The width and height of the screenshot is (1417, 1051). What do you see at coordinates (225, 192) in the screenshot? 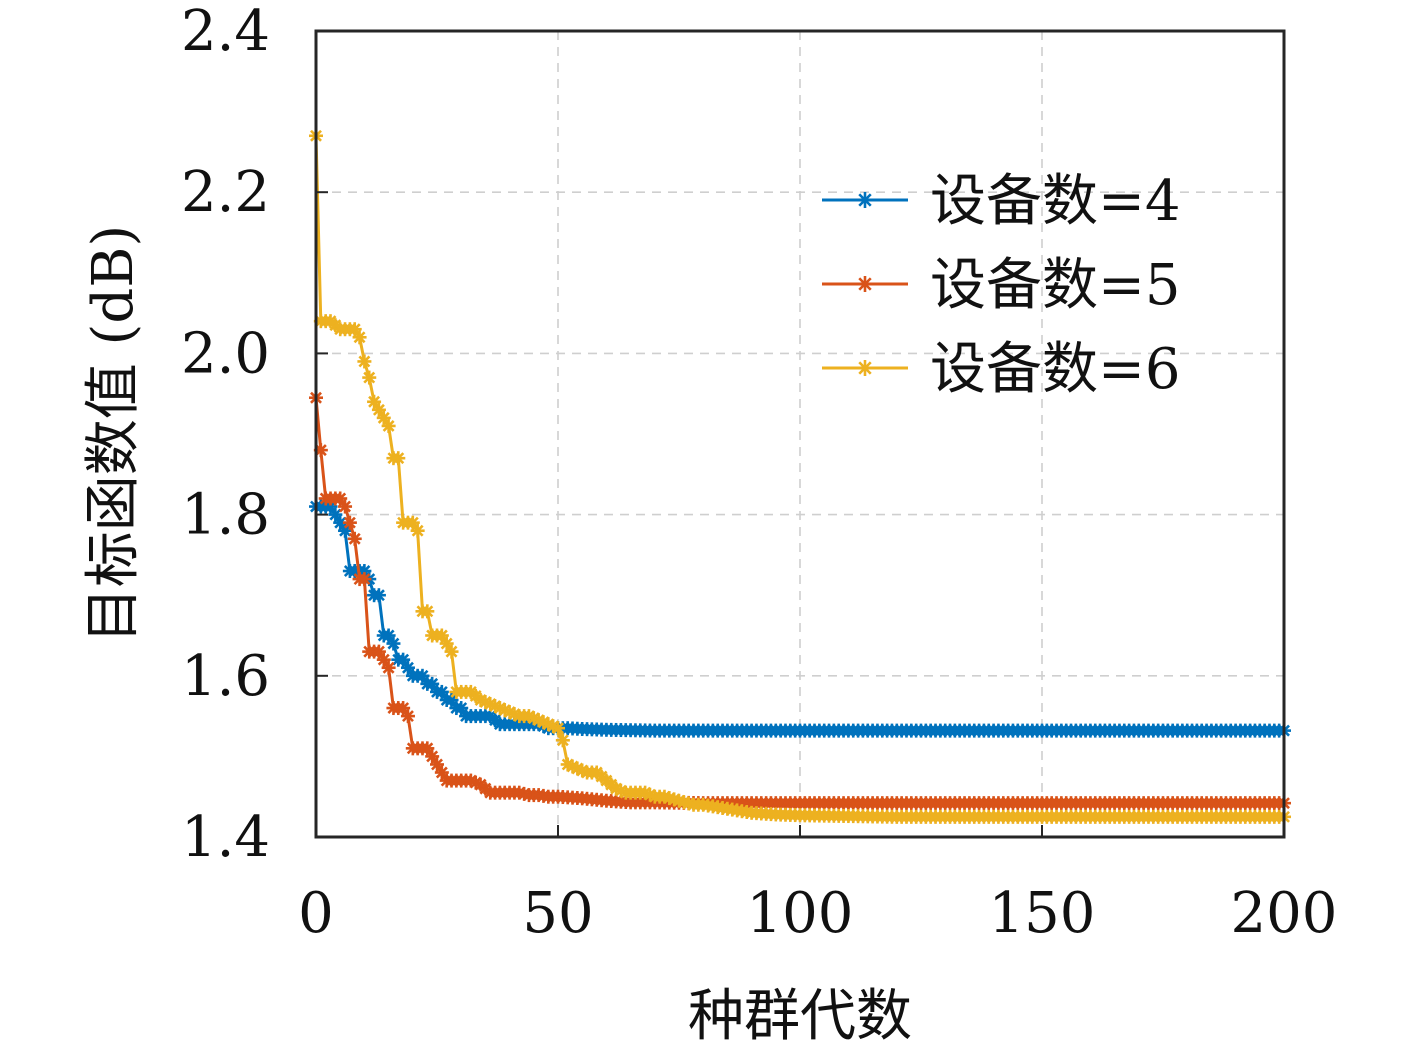
I see `y-tick-label: 2.2` at bounding box center [225, 192].